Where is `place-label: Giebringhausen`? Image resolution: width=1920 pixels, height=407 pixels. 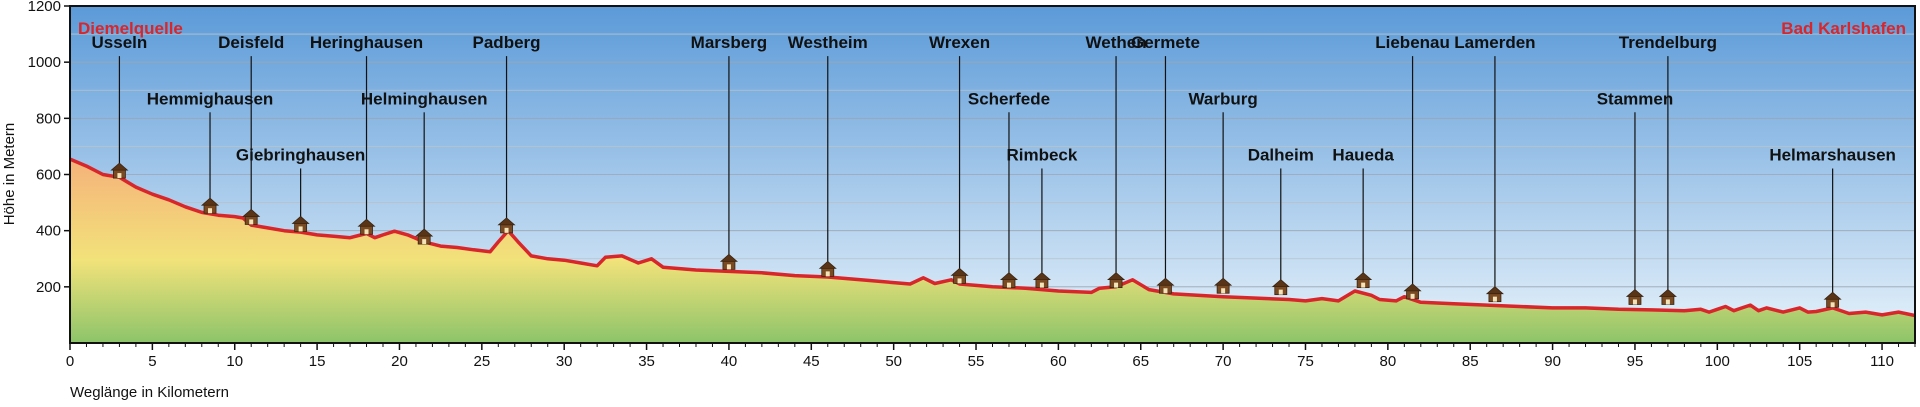 place-label: Giebringhausen is located at coordinates (300, 154).